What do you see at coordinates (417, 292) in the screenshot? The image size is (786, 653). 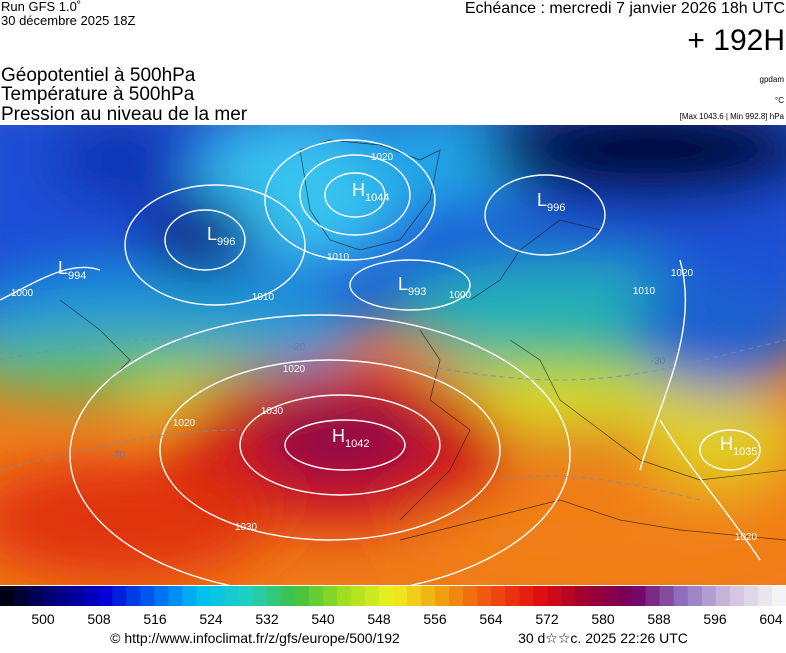 I see `center-value: 993` at bounding box center [417, 292].